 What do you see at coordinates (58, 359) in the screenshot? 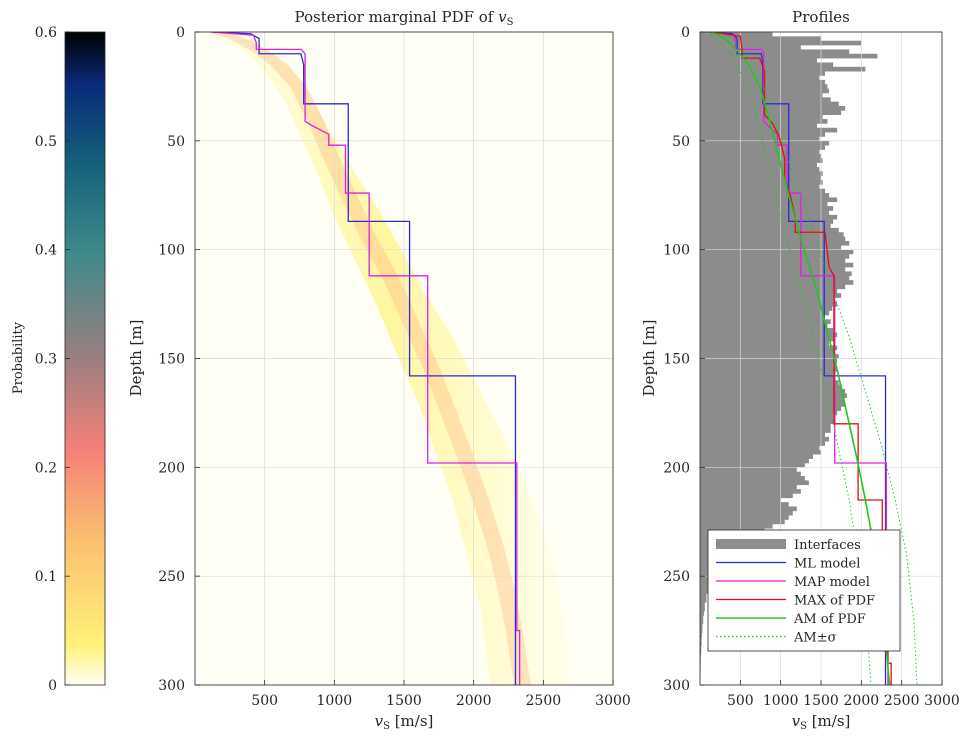
I see `colorbar: 0 0.1 0.2 0.3 0.4 0.5 0.6 Probability` at bounding box center [58, 359].